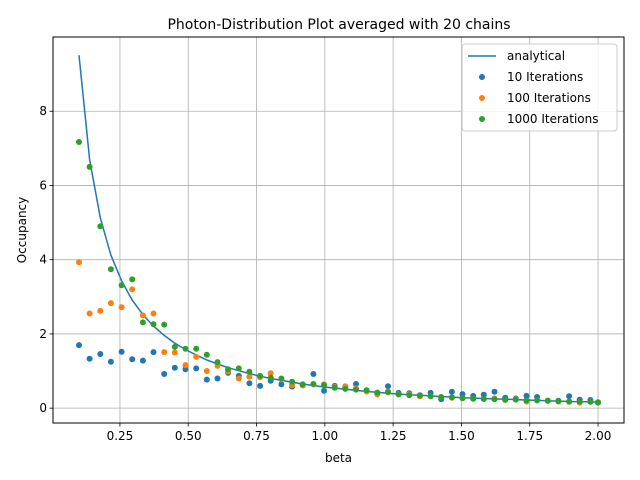 The height and width of the screenshot is (480, 640). I want to click on legend-marker-100-iterations, so click(482, 98).